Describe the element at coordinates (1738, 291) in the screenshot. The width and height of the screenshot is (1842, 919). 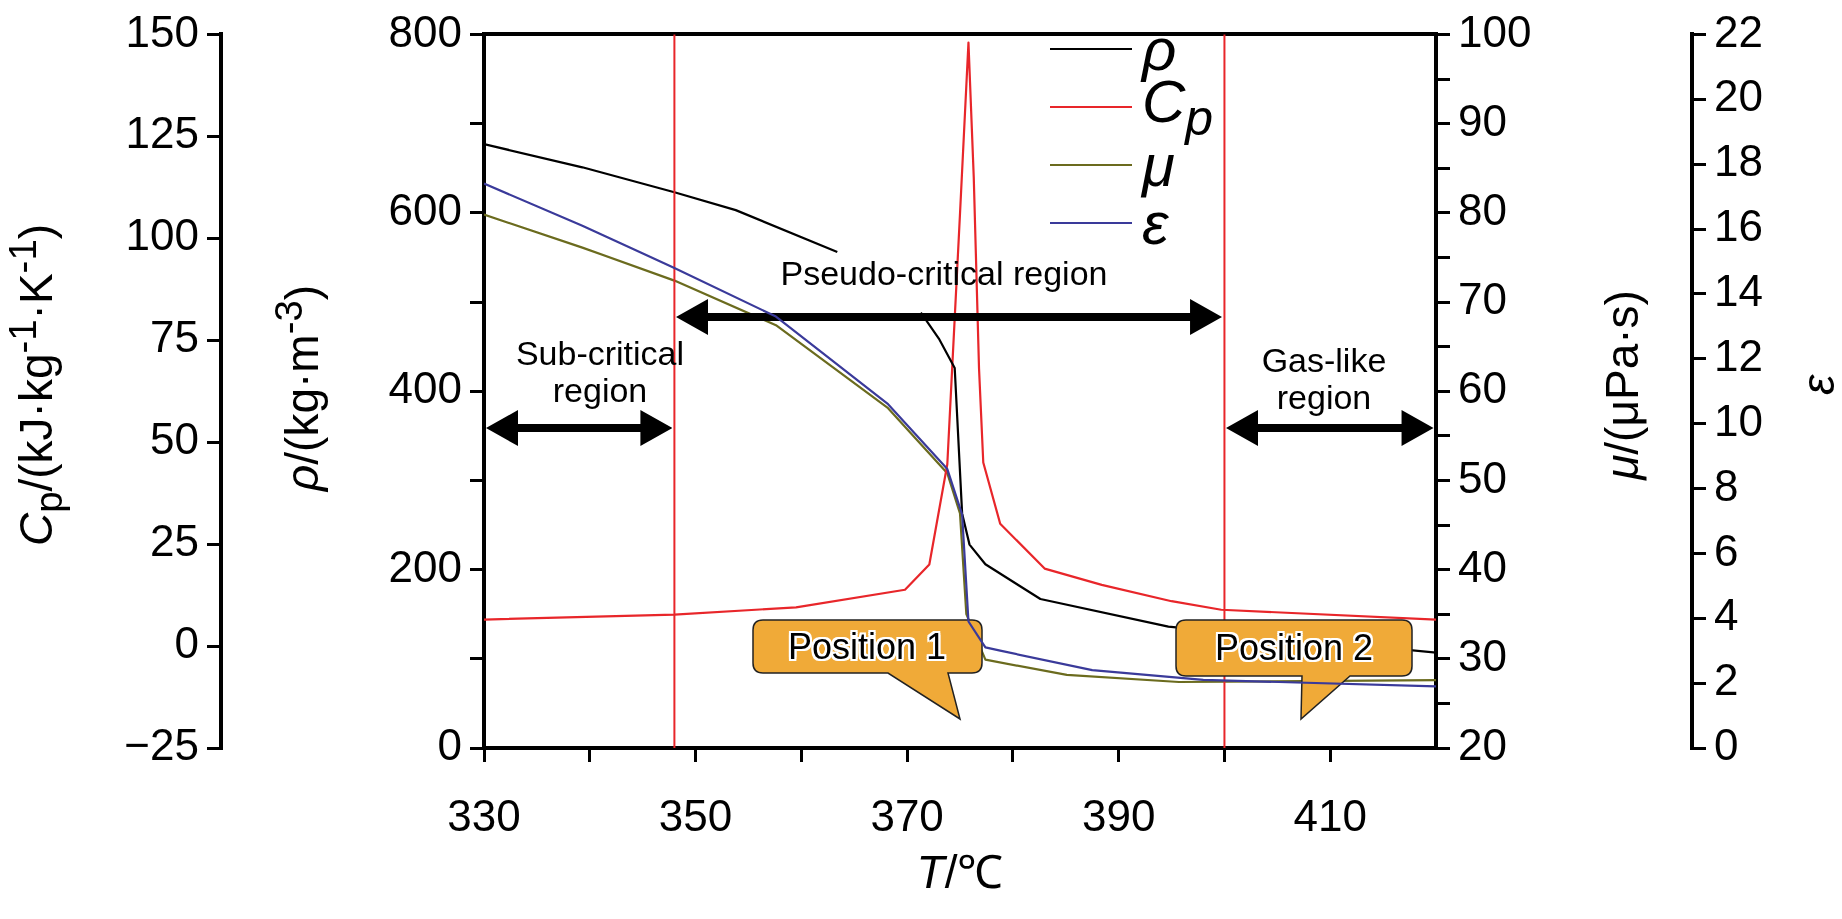
I see `y-tick-label: 14` at that location.